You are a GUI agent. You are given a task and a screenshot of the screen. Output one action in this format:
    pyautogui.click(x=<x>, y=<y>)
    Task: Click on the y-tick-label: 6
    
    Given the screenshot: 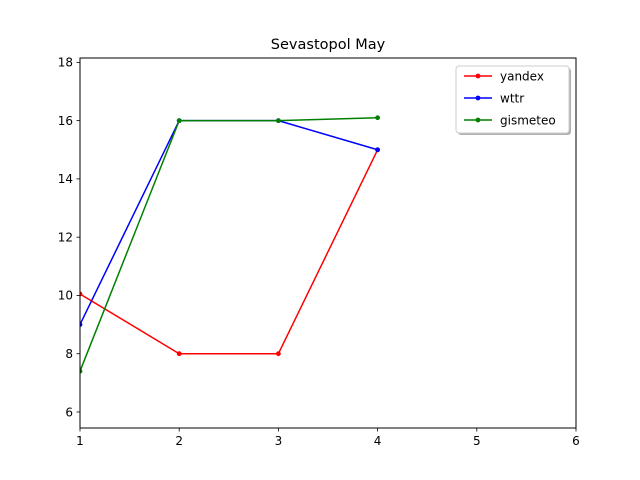 What is the action you would take?
    pyautogui.click(x=69, y=412)
    